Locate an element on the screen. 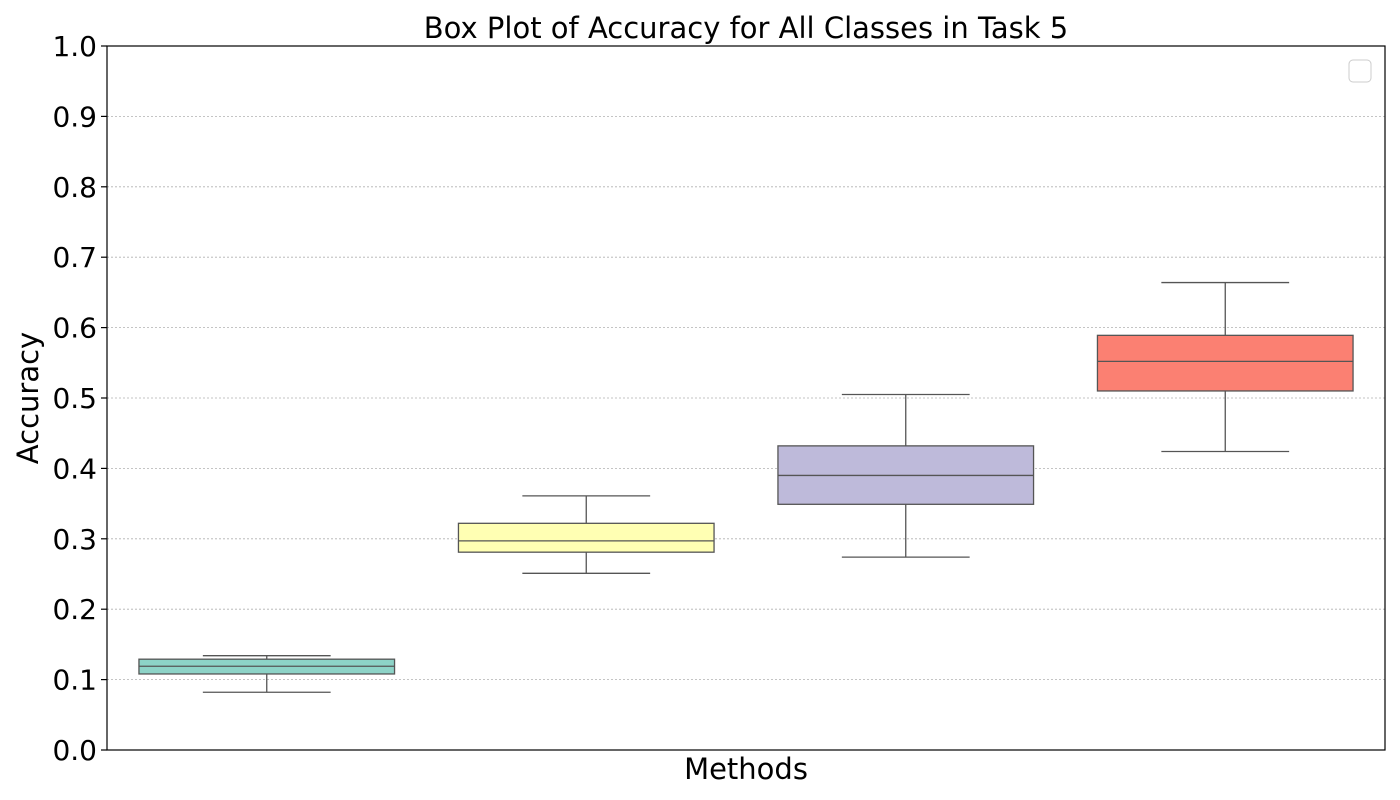 The width and height of the screenshot is (1400, 800). y-tick-label: 0.4 is located at coordinates (74, 468).